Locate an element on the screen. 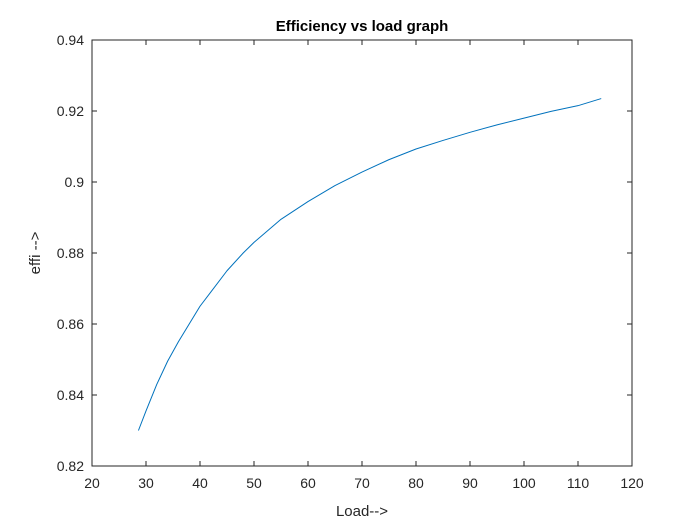 The image size is (700, 525). x-axis-label: Load--> is located at coordinates (362, 511).